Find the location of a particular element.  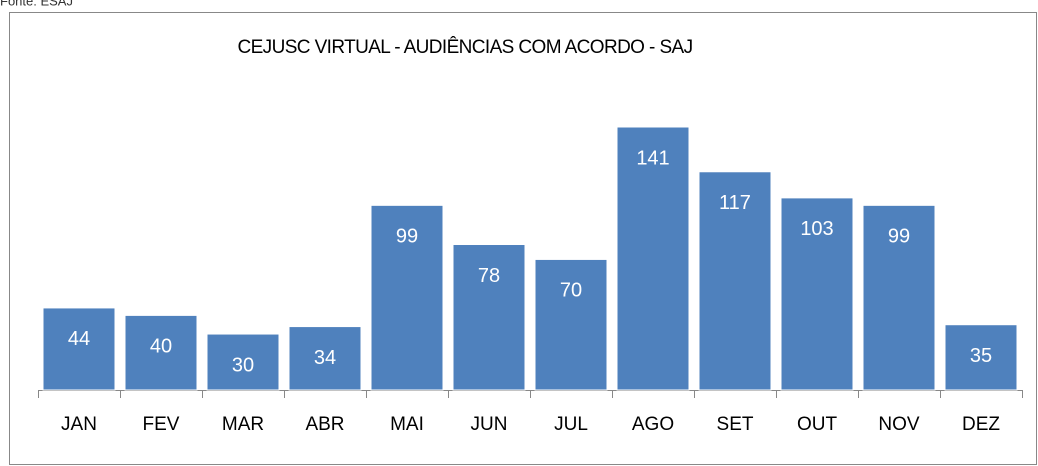

x-tick-label: FEV is located at coordinates (161, 424).